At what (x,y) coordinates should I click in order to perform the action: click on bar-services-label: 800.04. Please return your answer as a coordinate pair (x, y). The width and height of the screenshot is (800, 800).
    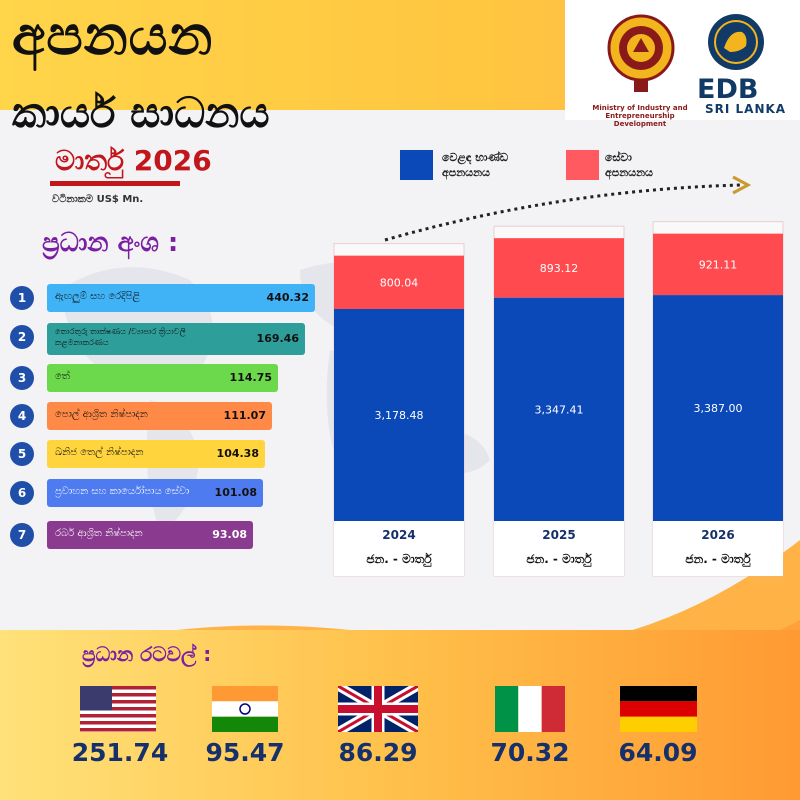
    Looking at the image, I should click on (399, 282).